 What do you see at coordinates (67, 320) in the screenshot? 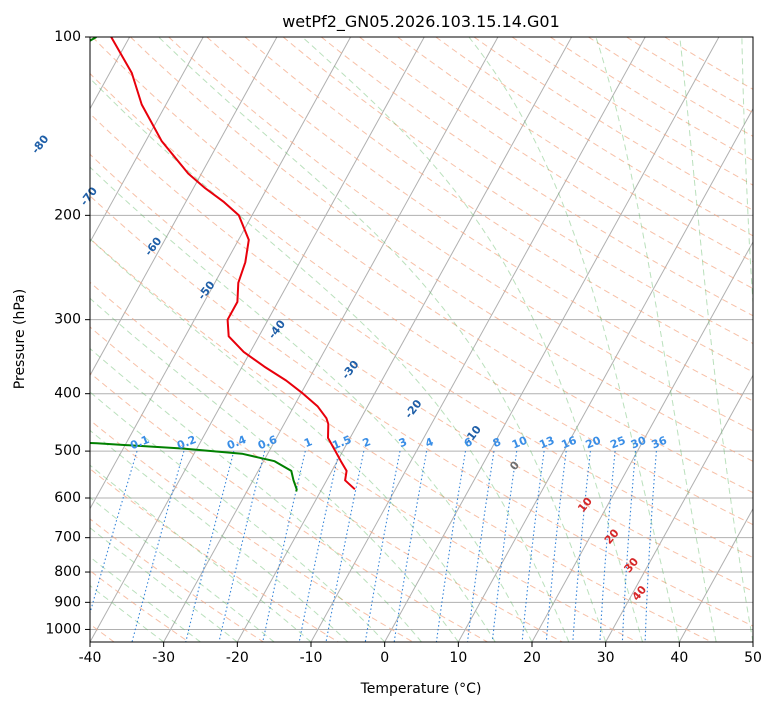
I see `y-tick-label: 300` at bounding box center [67, 320].